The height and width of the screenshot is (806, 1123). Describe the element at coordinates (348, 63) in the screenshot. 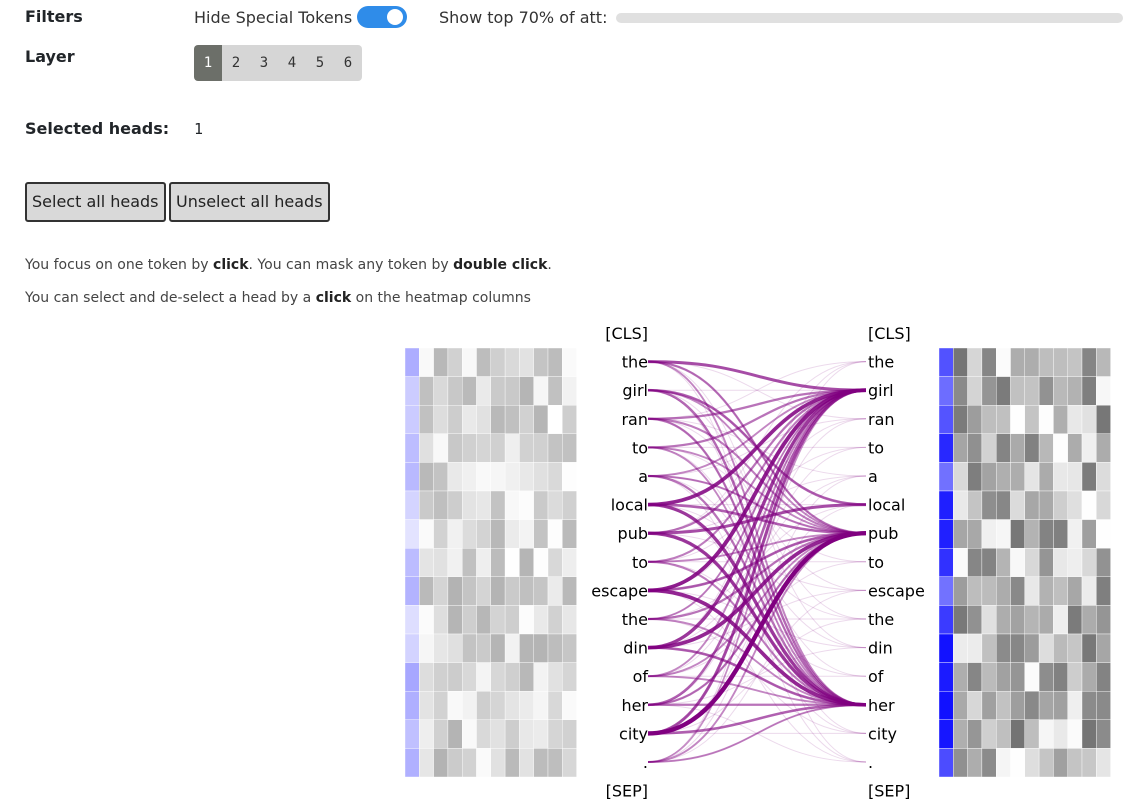

I see `layer-button-6: 6` at that location.